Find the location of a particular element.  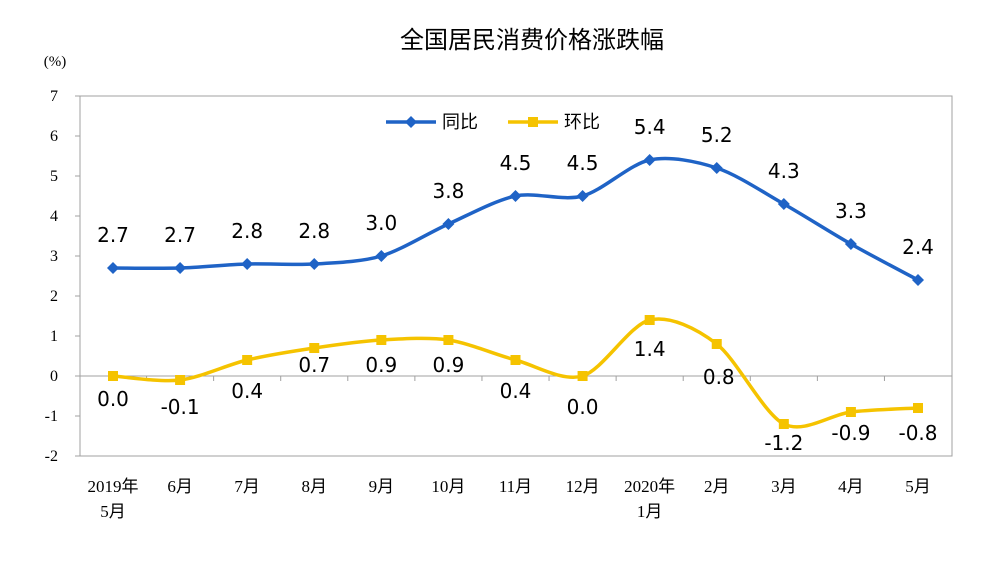

data-label-mom: 0.8 is located at coordinates (719, 377).